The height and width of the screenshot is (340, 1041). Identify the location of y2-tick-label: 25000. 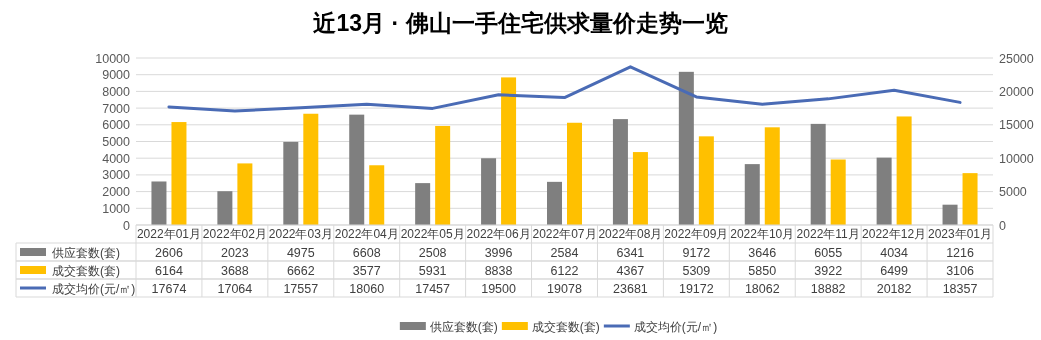
(1016, 58).